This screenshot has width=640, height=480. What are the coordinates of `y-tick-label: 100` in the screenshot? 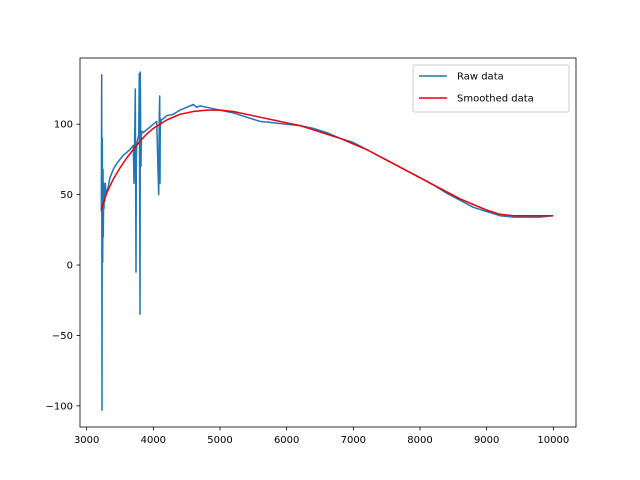 It's located at (63, 125).